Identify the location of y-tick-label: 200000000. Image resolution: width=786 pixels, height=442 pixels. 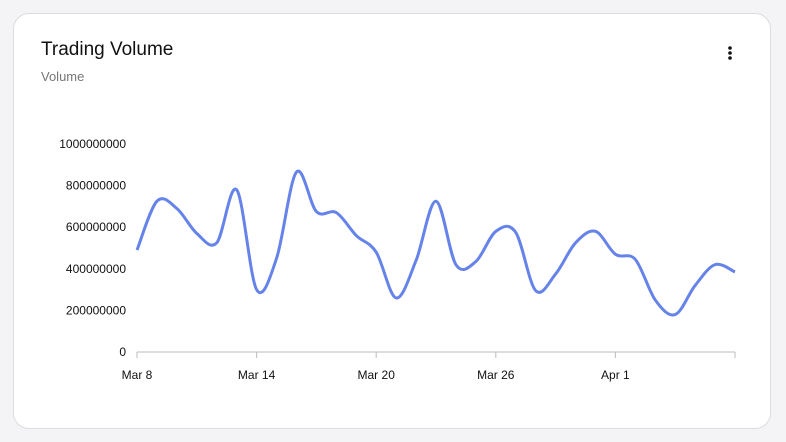
(96, 310).